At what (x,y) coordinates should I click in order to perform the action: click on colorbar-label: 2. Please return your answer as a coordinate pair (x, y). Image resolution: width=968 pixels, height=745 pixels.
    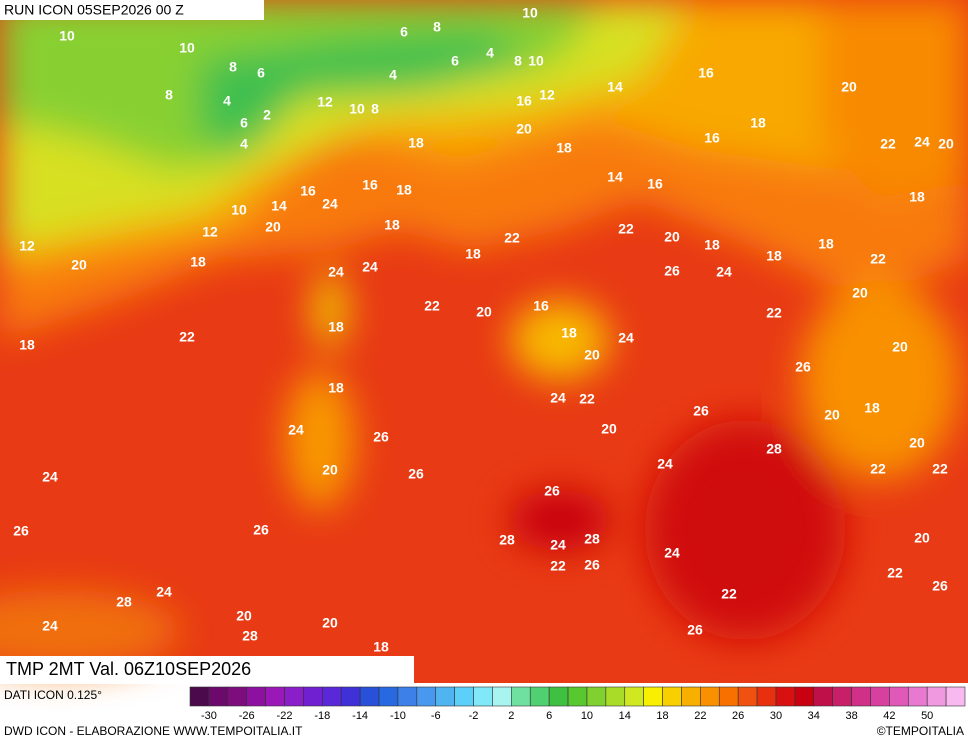
    Looking at the image, I should click on (511, 716).